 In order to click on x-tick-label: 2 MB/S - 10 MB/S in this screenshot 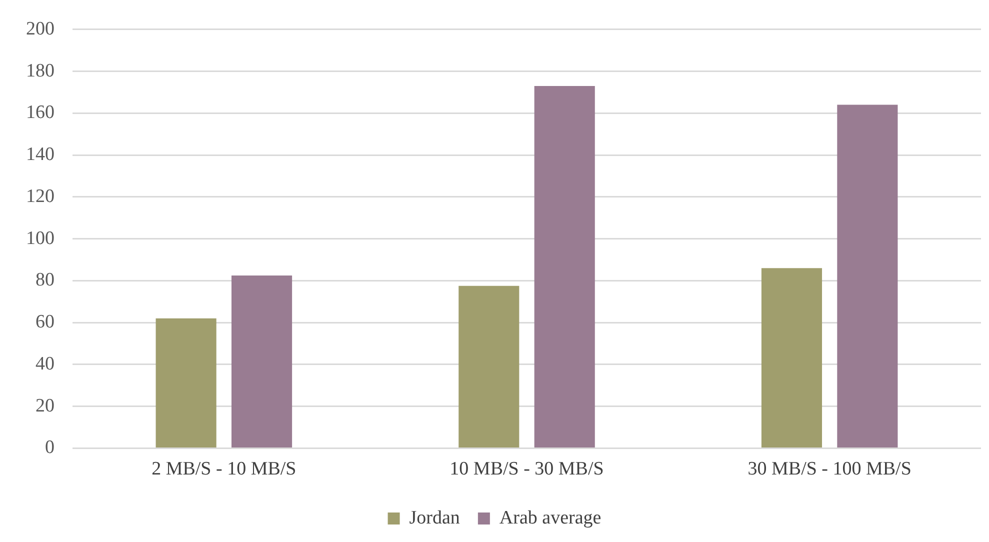, I will do `click(224, 469)`.